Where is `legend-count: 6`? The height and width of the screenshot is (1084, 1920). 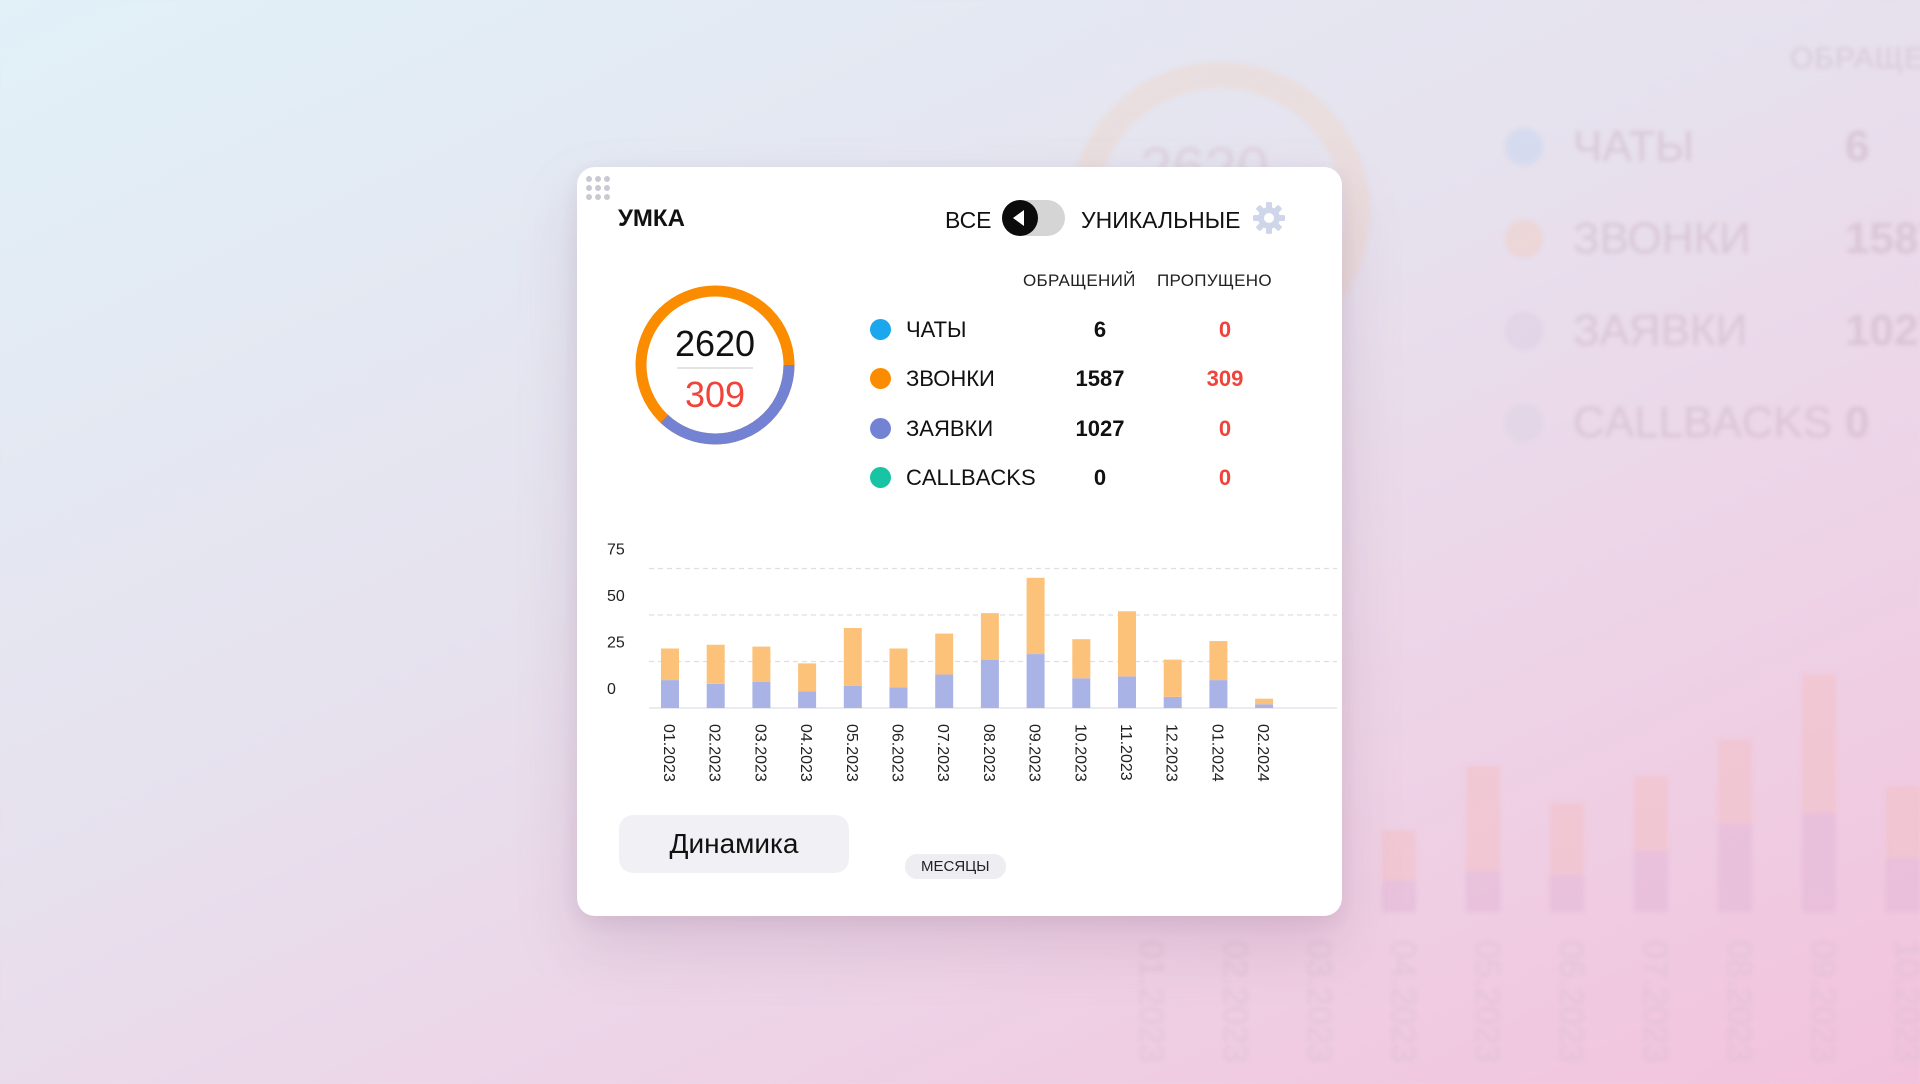
legend-count: 6 is located at coordinates (1100, 329).